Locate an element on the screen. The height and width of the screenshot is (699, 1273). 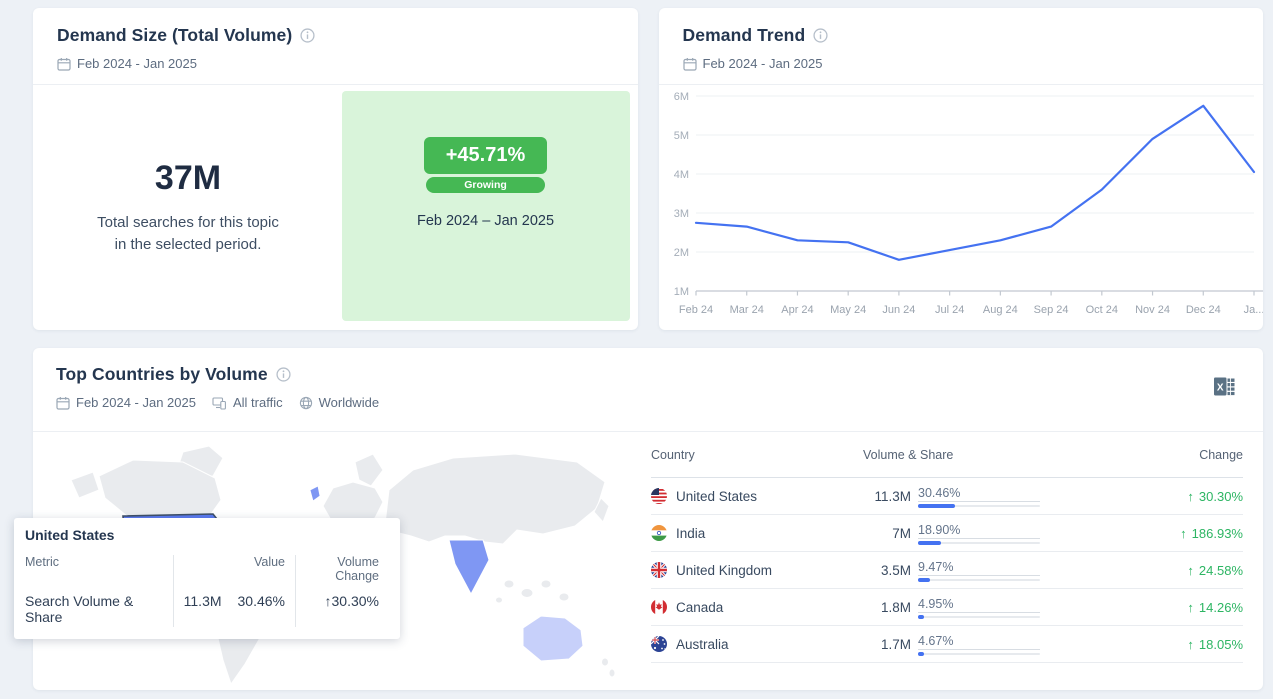
table-row: United Kingdom 3.5M 9.47% ↑ 24.58% is located at coordinates (947, 570).